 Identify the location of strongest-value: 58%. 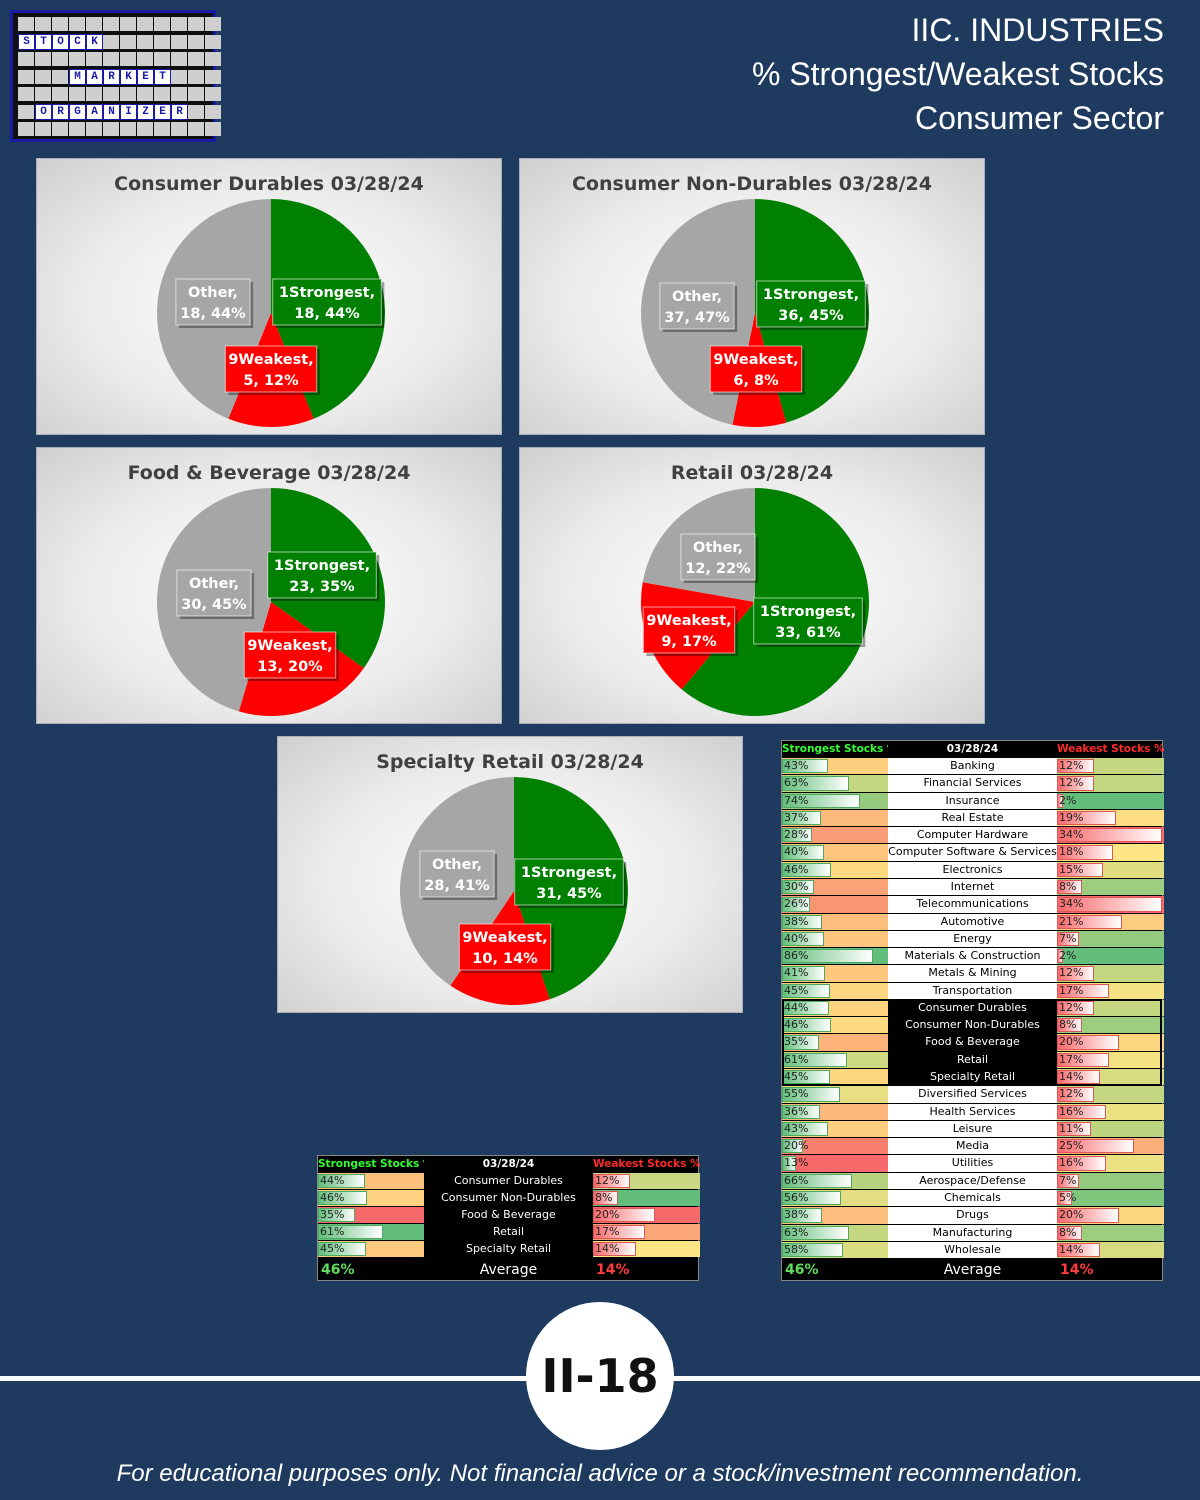
(796, 1249).